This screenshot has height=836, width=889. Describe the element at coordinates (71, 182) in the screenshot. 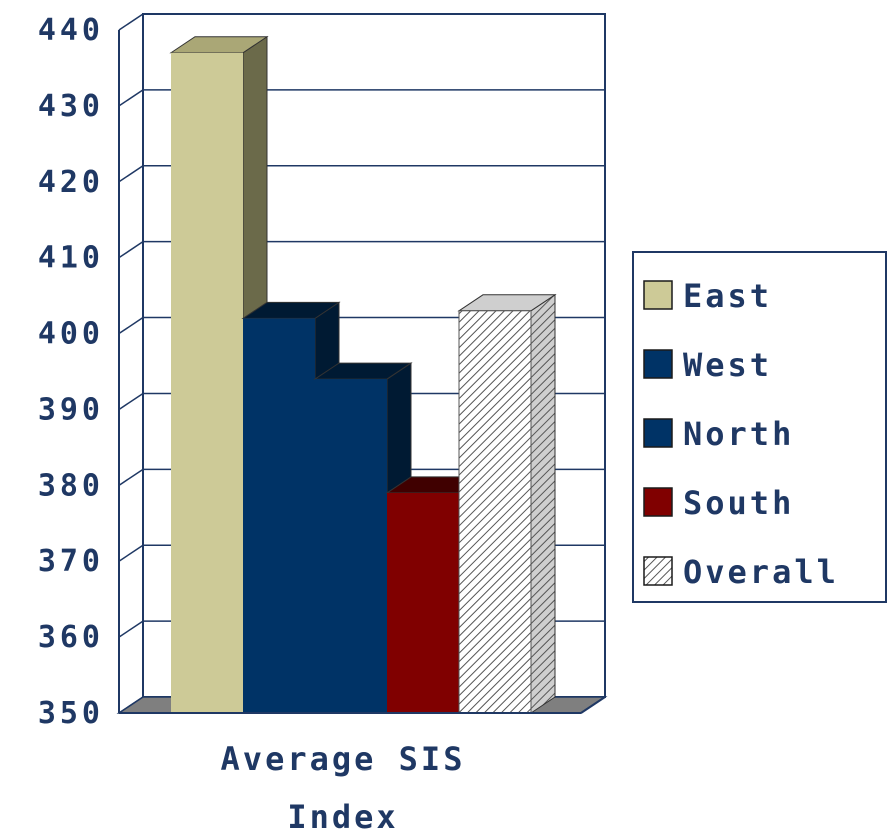

I see `y-tick-label: 420` at that location.